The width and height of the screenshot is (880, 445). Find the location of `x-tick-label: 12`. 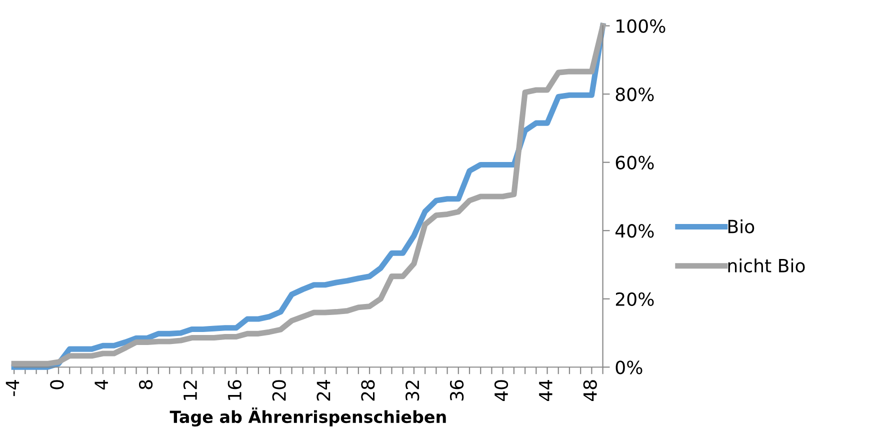

x-tick-label: 12 is located at coordinates (190, 390).